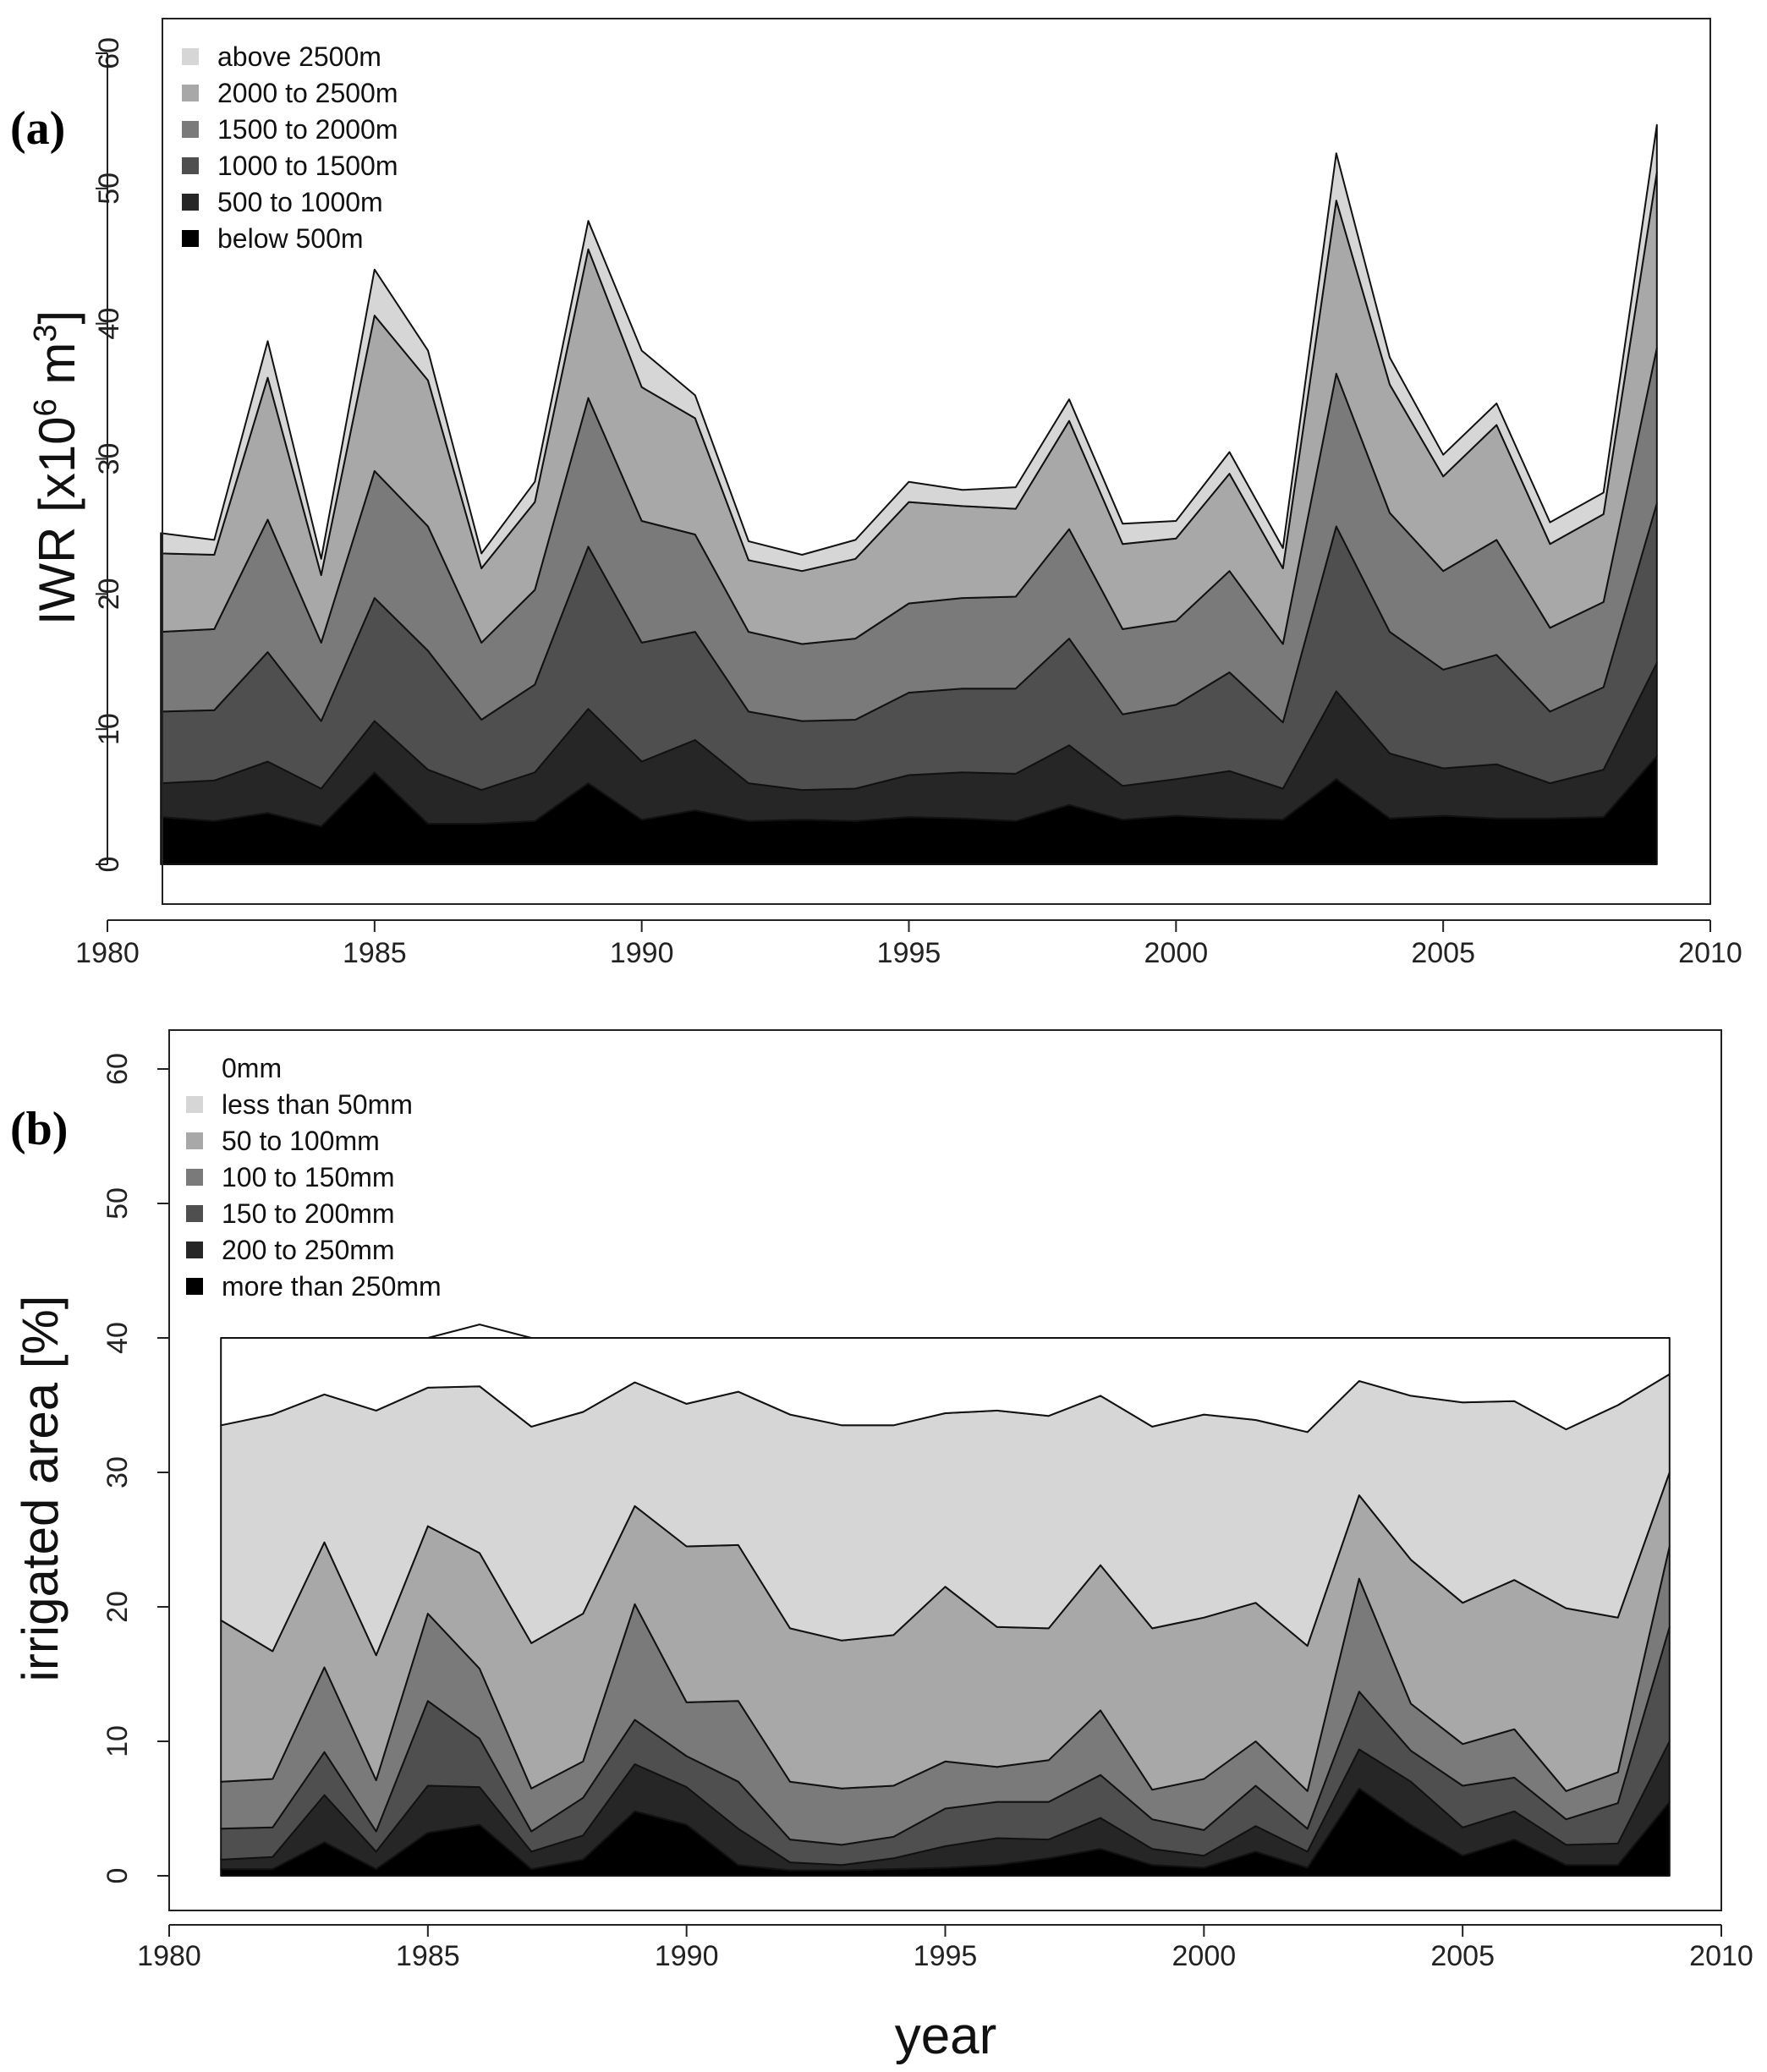 The height and width of the screenshot is (2072, 1767). What do you see at coordinates (40, 1489) in the screenshot?
I see `panel-b-y-axis-title: irrigated area [%]` at bounding box center [40, 1489].